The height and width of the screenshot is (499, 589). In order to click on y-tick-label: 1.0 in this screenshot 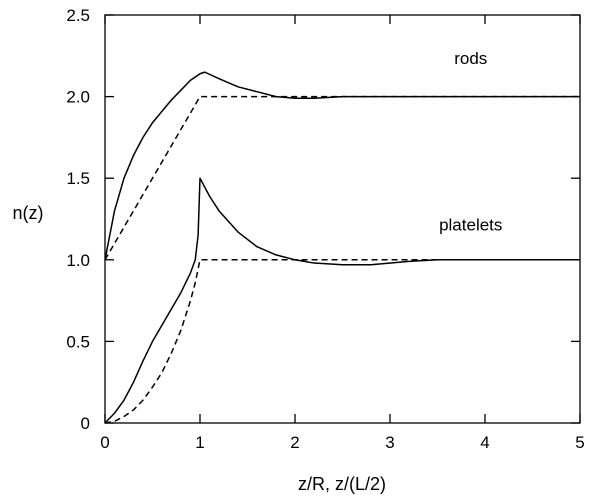, I will do `click(78, 260)`.